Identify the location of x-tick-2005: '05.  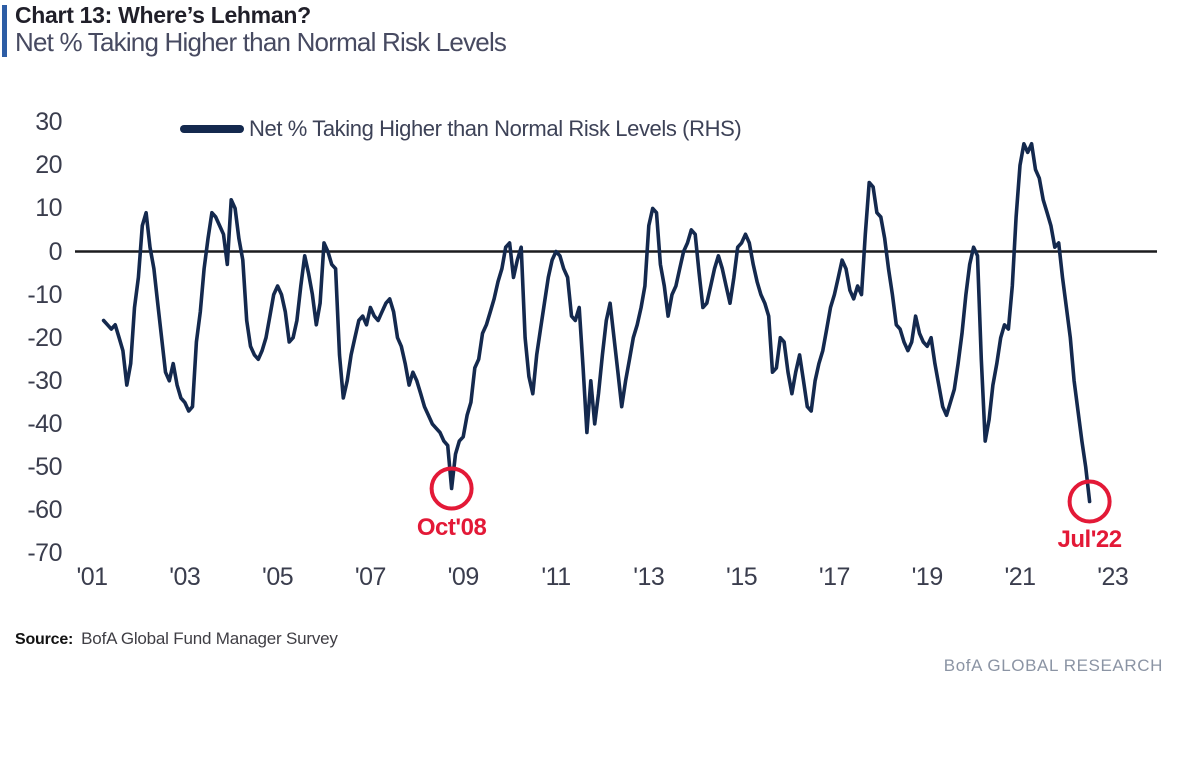
(278, 577).